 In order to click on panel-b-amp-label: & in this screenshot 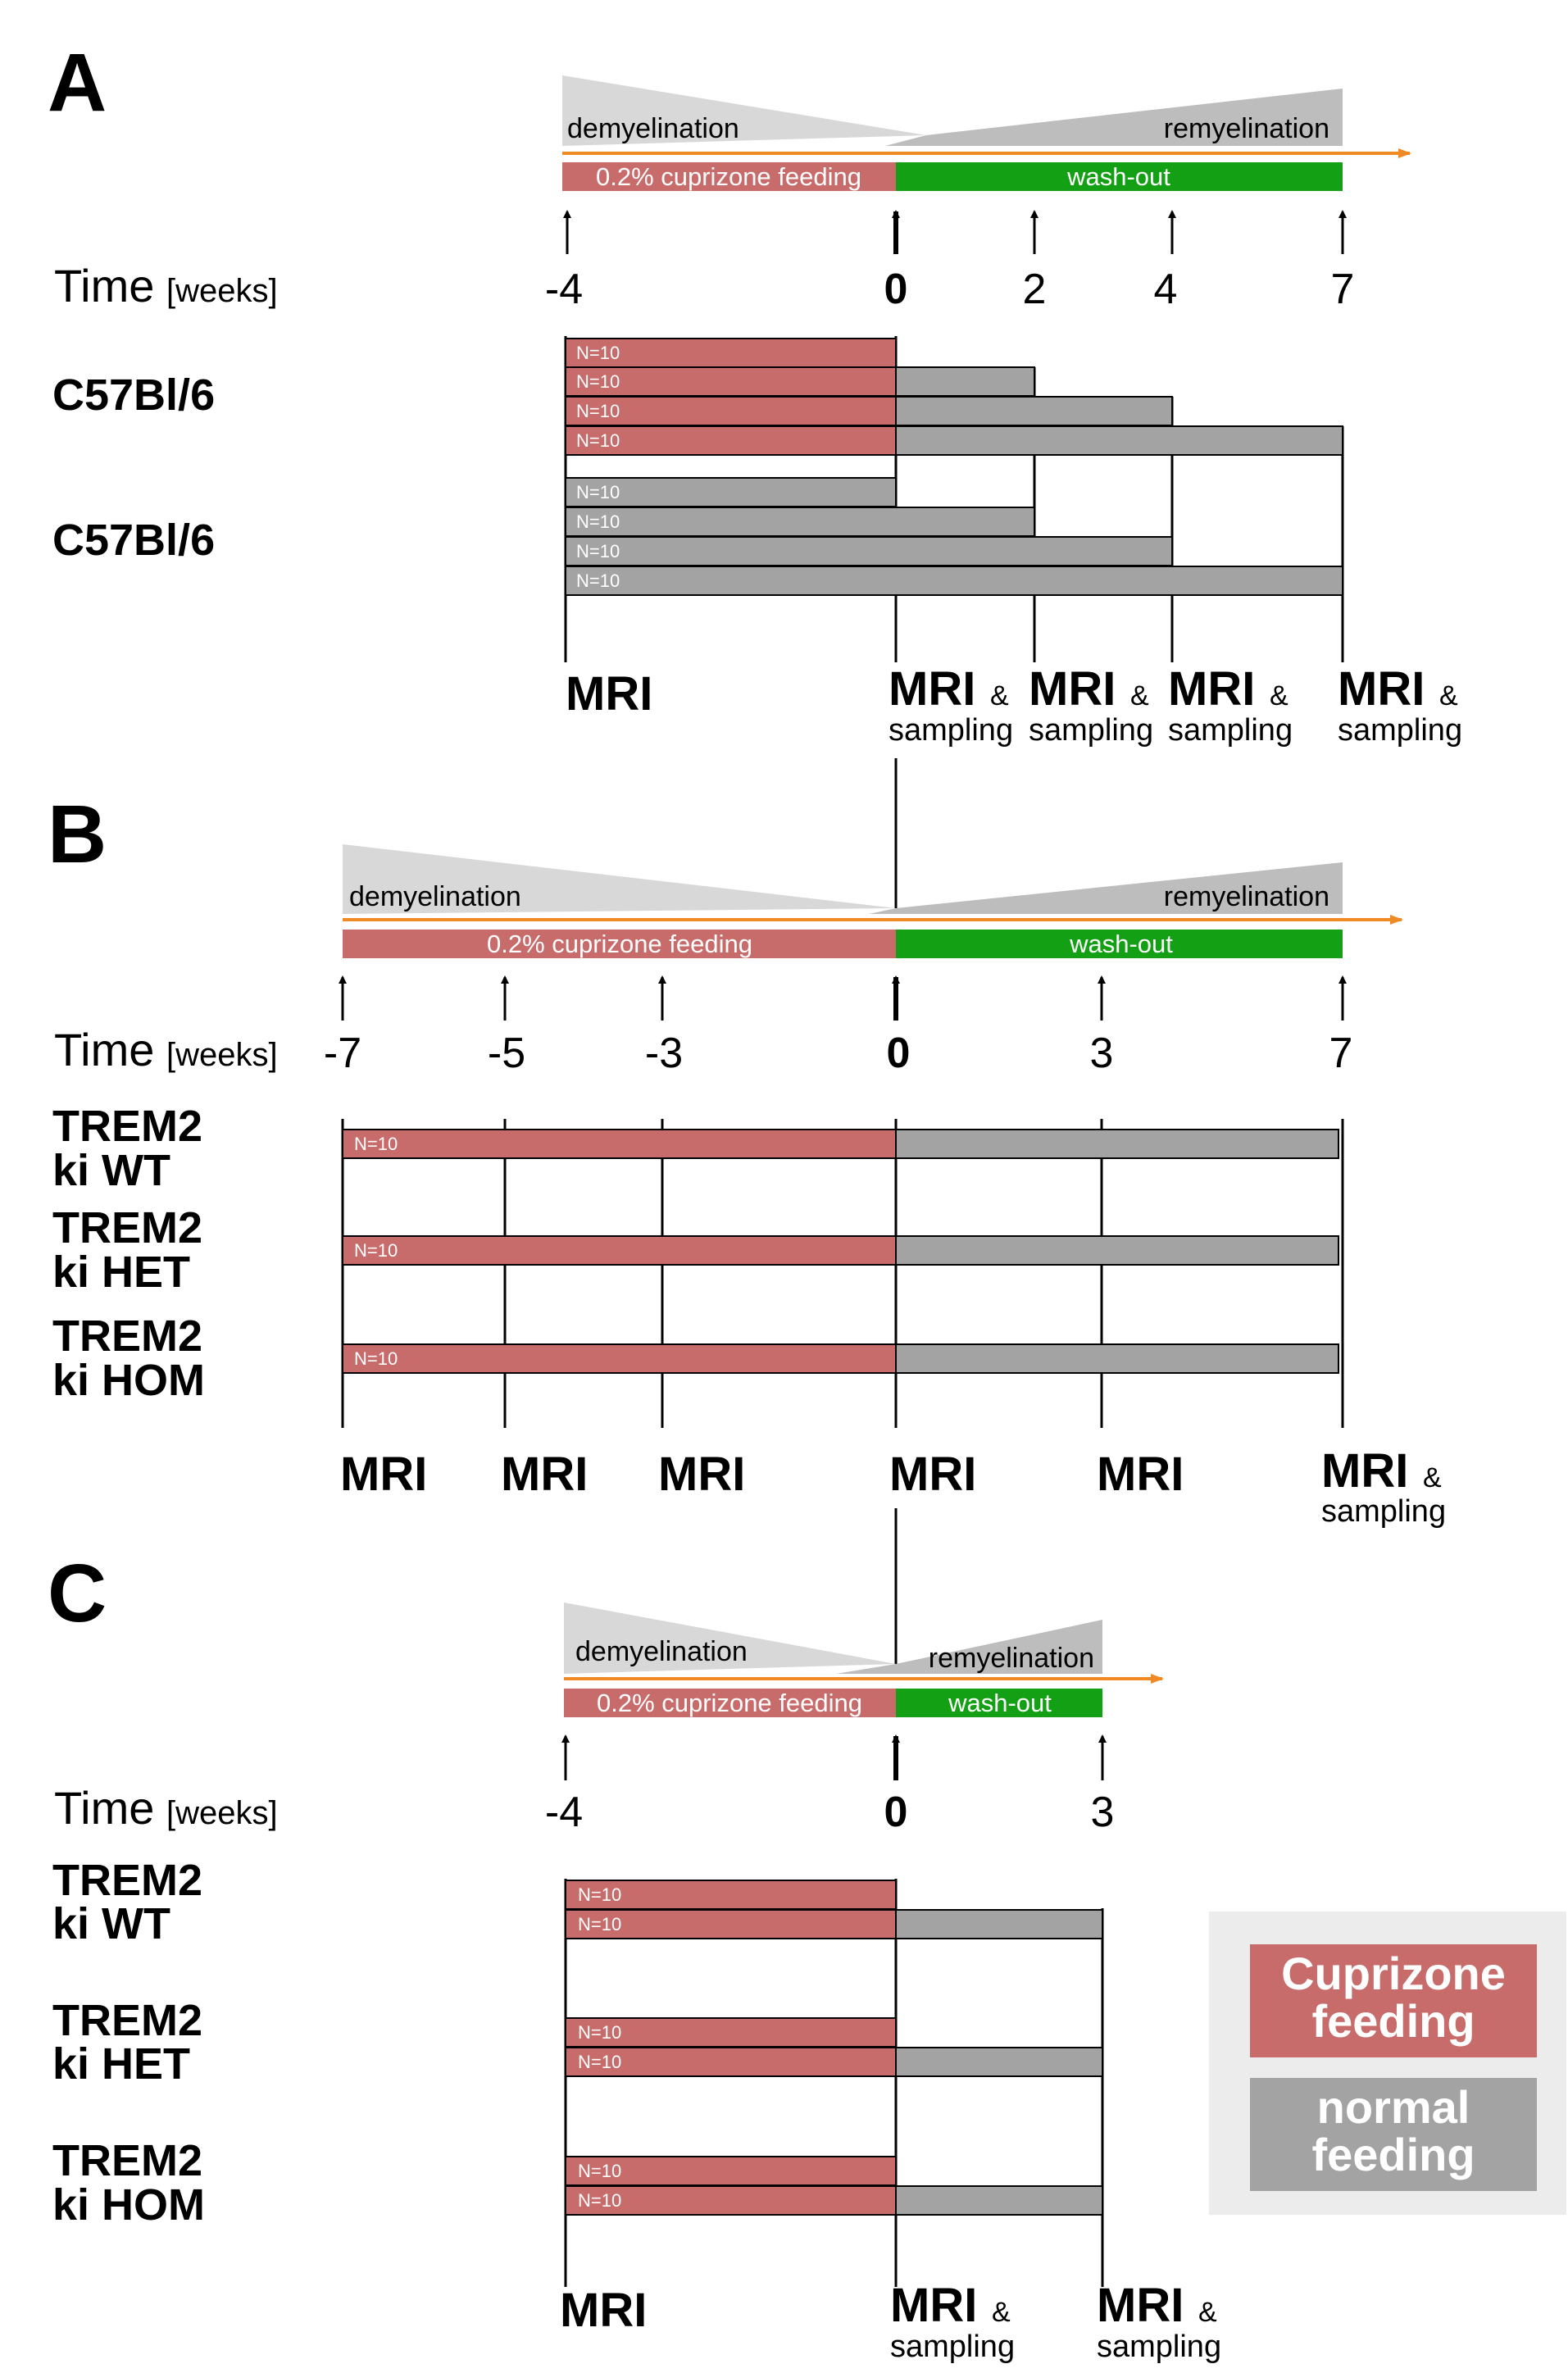, I will do `click(1432, 1477)`.